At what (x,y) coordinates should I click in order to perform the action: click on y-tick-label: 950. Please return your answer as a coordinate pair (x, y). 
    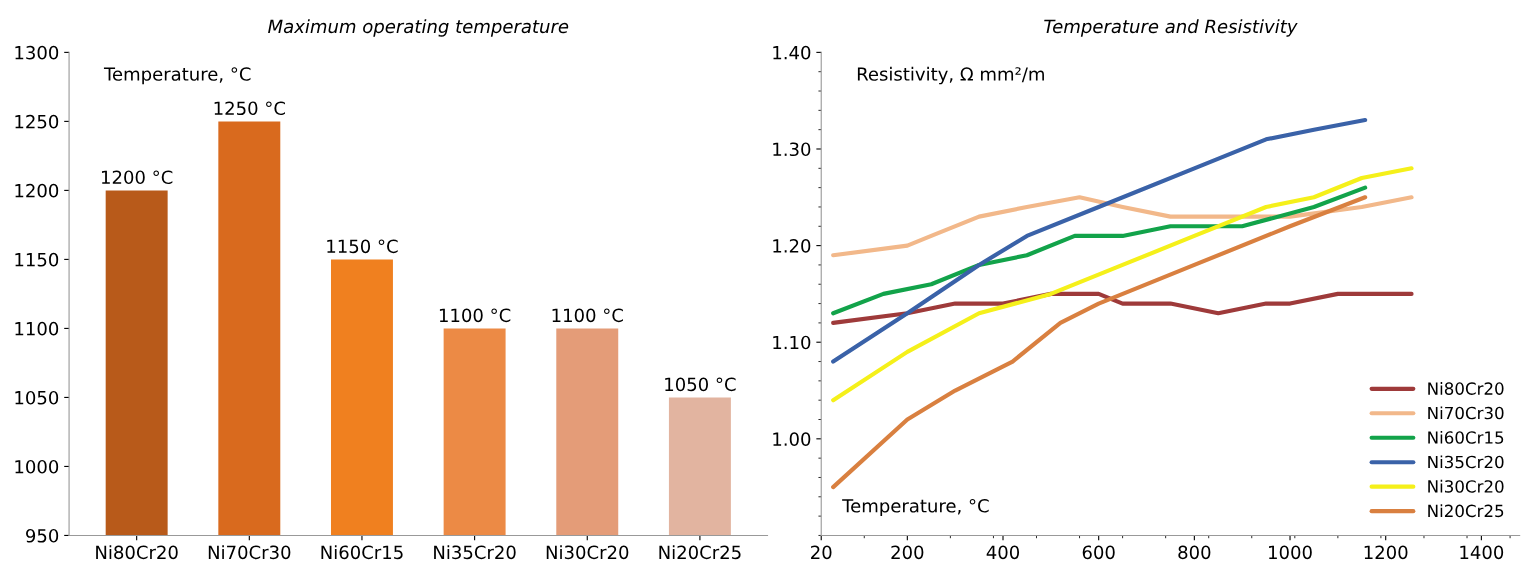
    Looking at the image, I should click on (42, 535).